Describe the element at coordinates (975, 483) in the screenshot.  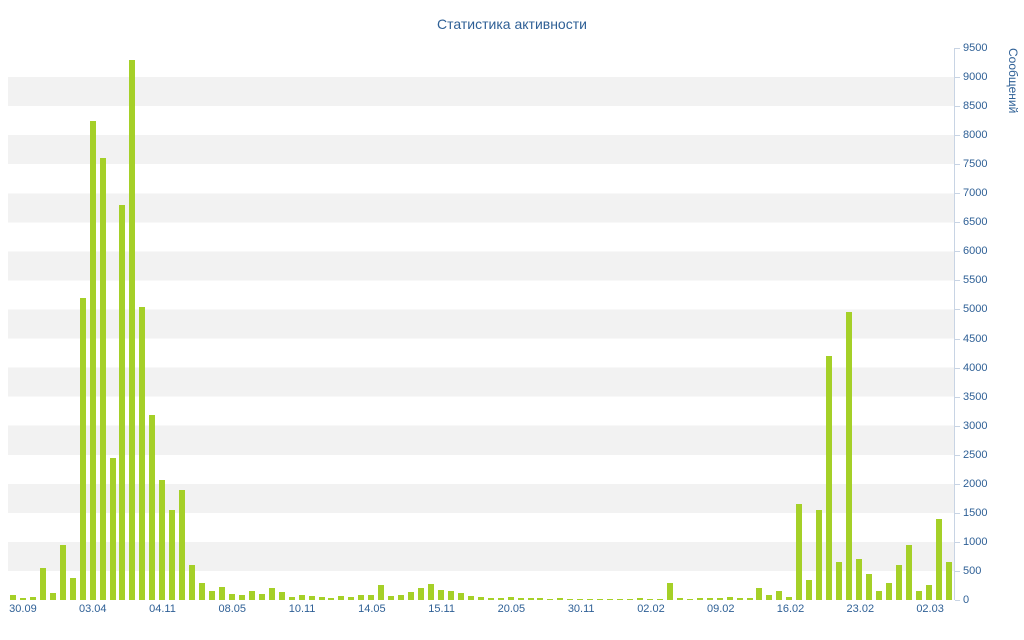
I see `y-tick-label: 2000` at that location.